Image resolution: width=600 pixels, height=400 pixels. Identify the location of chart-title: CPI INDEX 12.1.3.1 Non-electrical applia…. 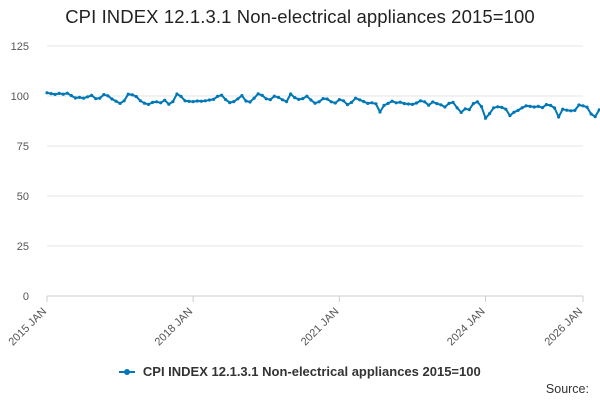
(300, 16).